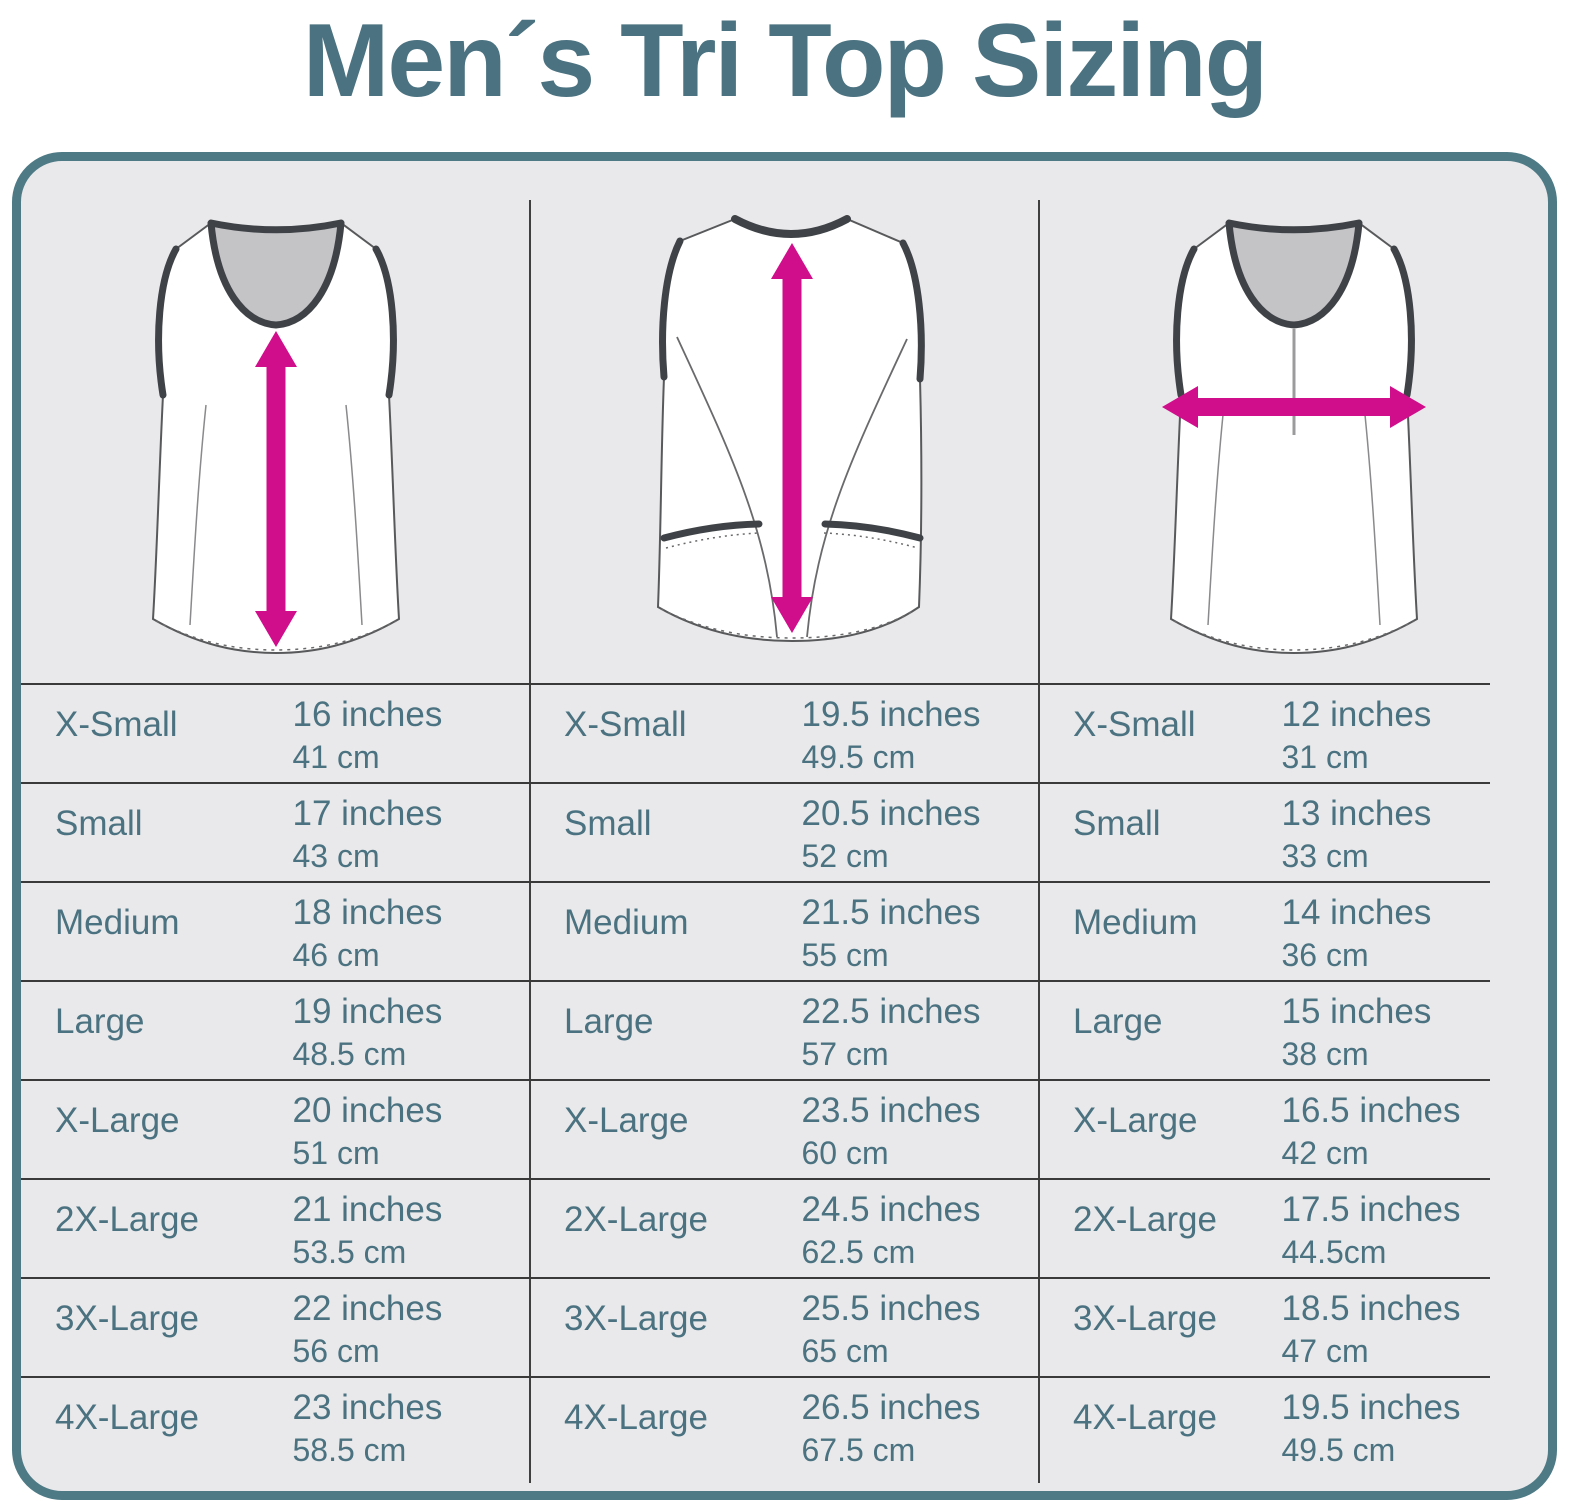  What do you see at coordinates (845, 1153) in the screenshot?
I see `cm-value: 60 cm` at bounding box center [845, 1153].